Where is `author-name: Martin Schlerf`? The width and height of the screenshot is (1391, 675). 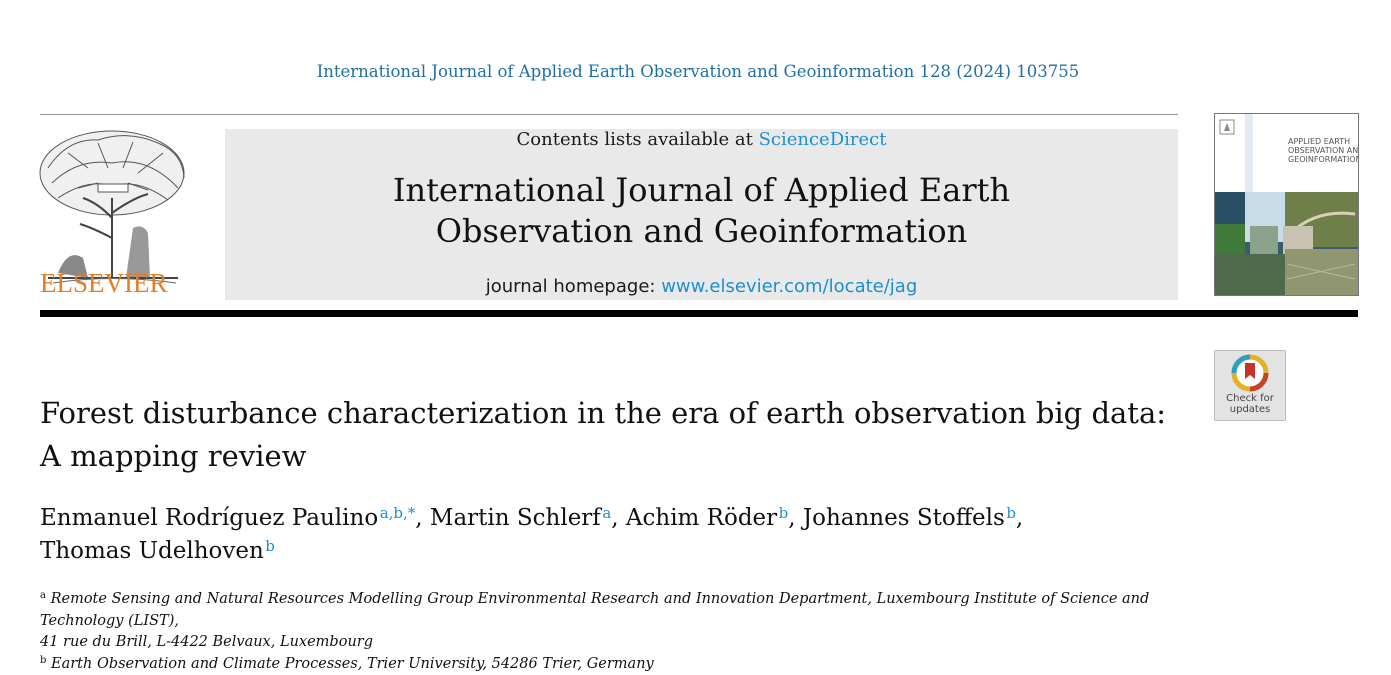
author-name: Martin Schlerf is located at coordinates (515, 518).